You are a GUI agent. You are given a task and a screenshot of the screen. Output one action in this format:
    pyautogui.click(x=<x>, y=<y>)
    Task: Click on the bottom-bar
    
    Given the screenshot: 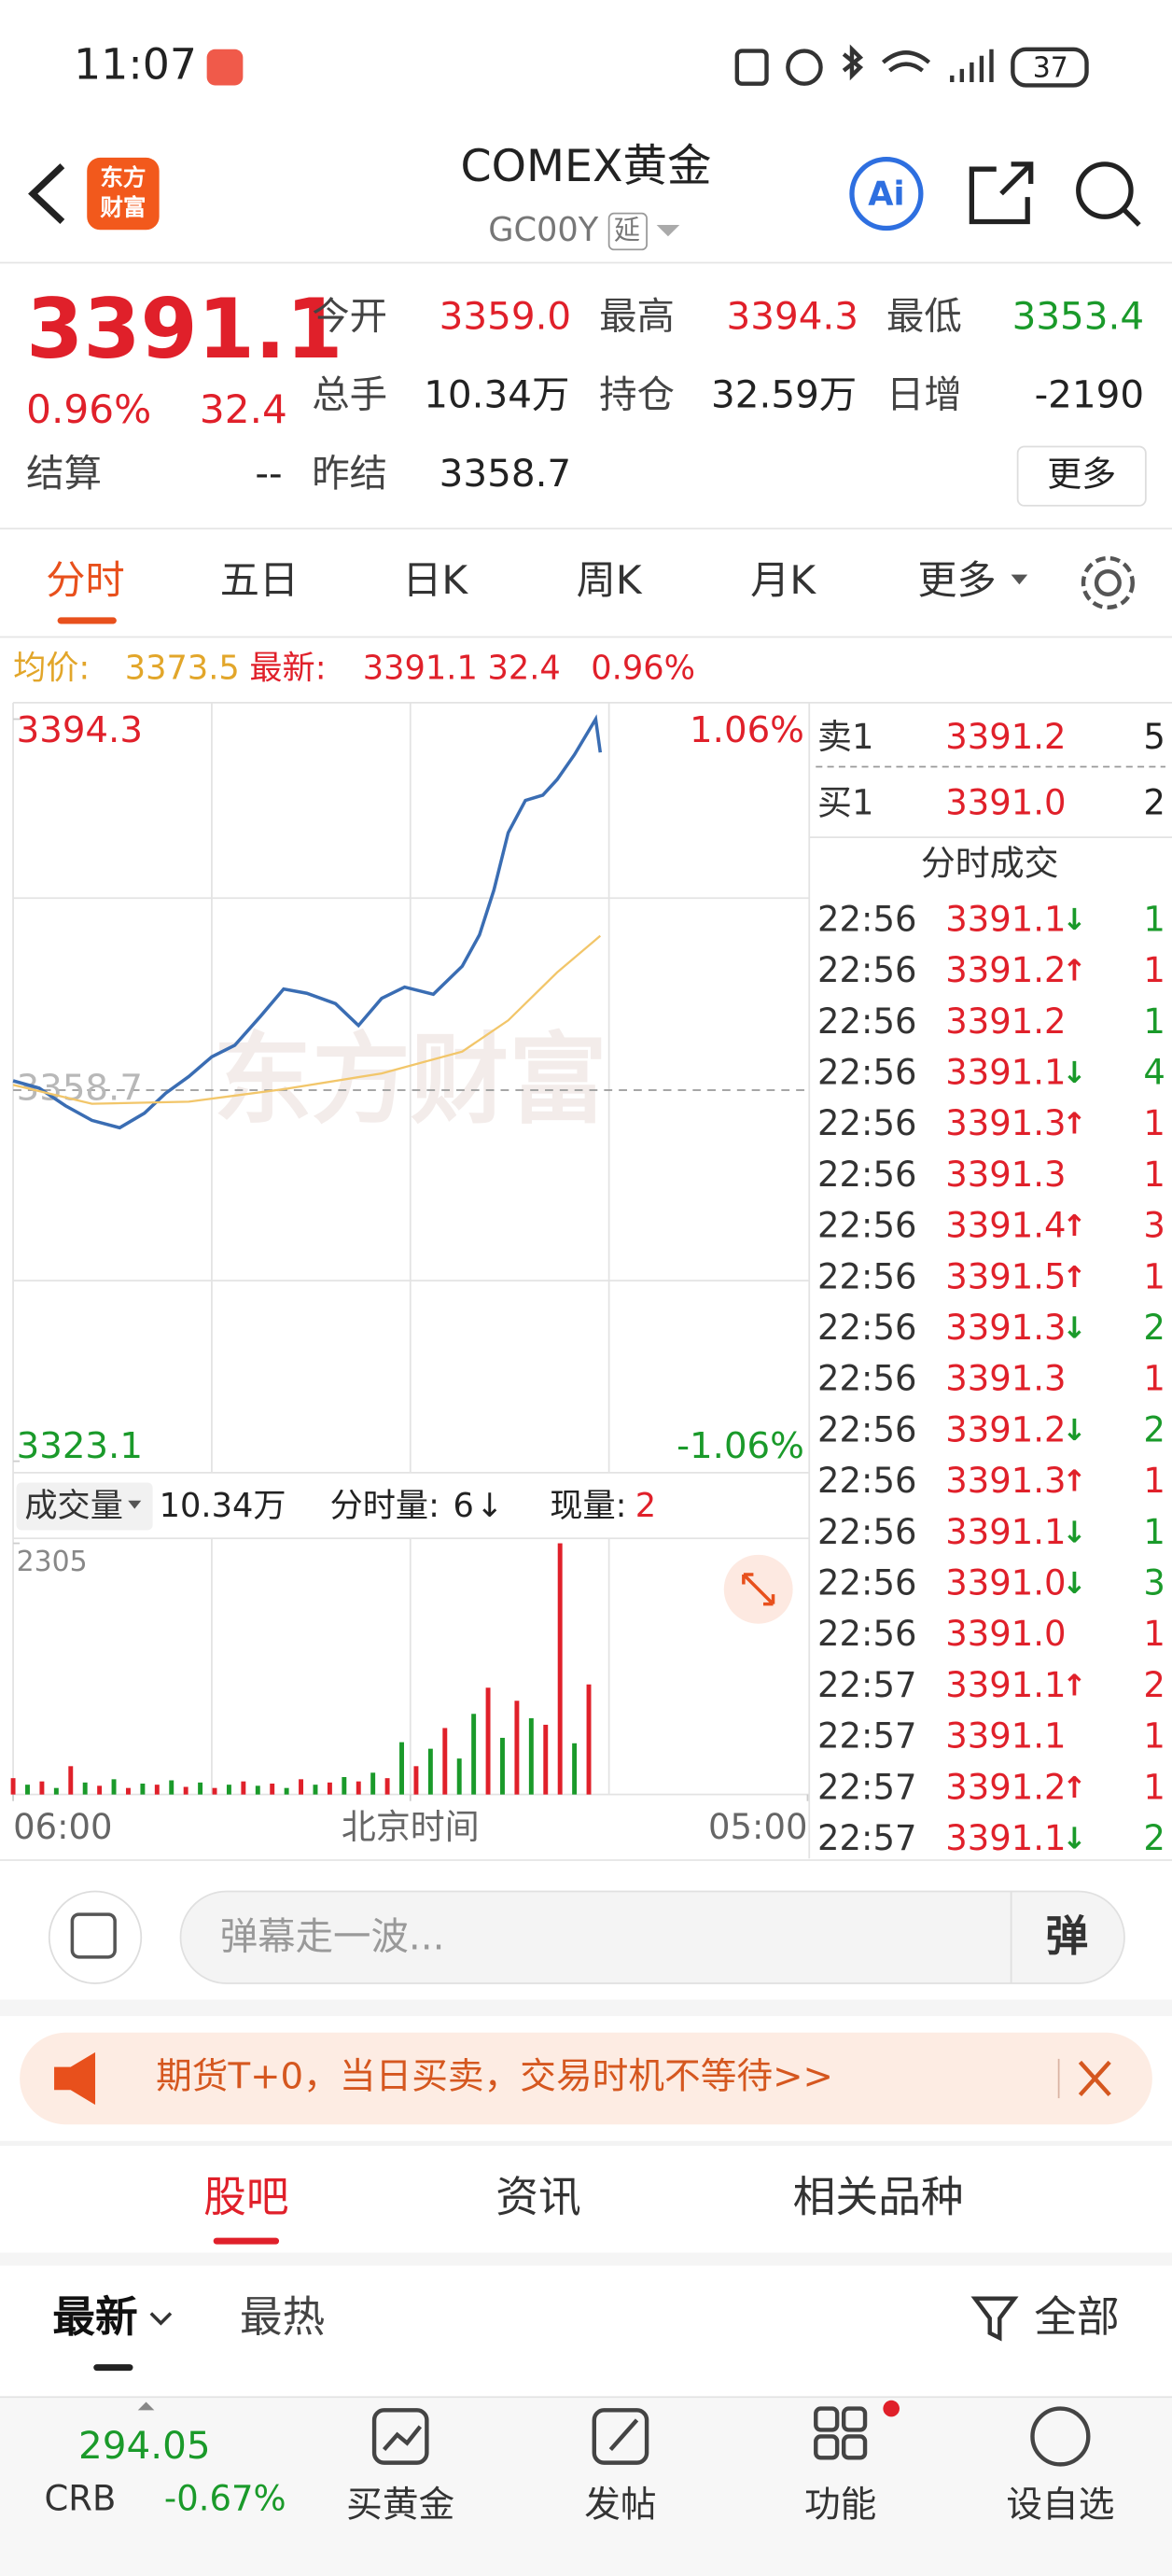 What is the action you would take?
    pyautogui.click(x=586, y=2486)
    